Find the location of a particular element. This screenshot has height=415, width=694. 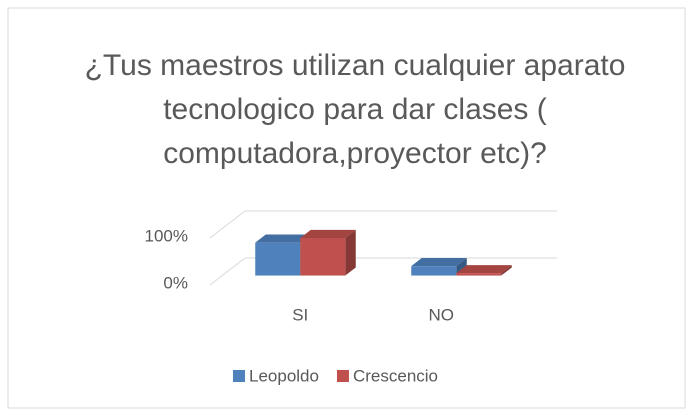

x-tick-label: NO is located at coordinates (442, 314).